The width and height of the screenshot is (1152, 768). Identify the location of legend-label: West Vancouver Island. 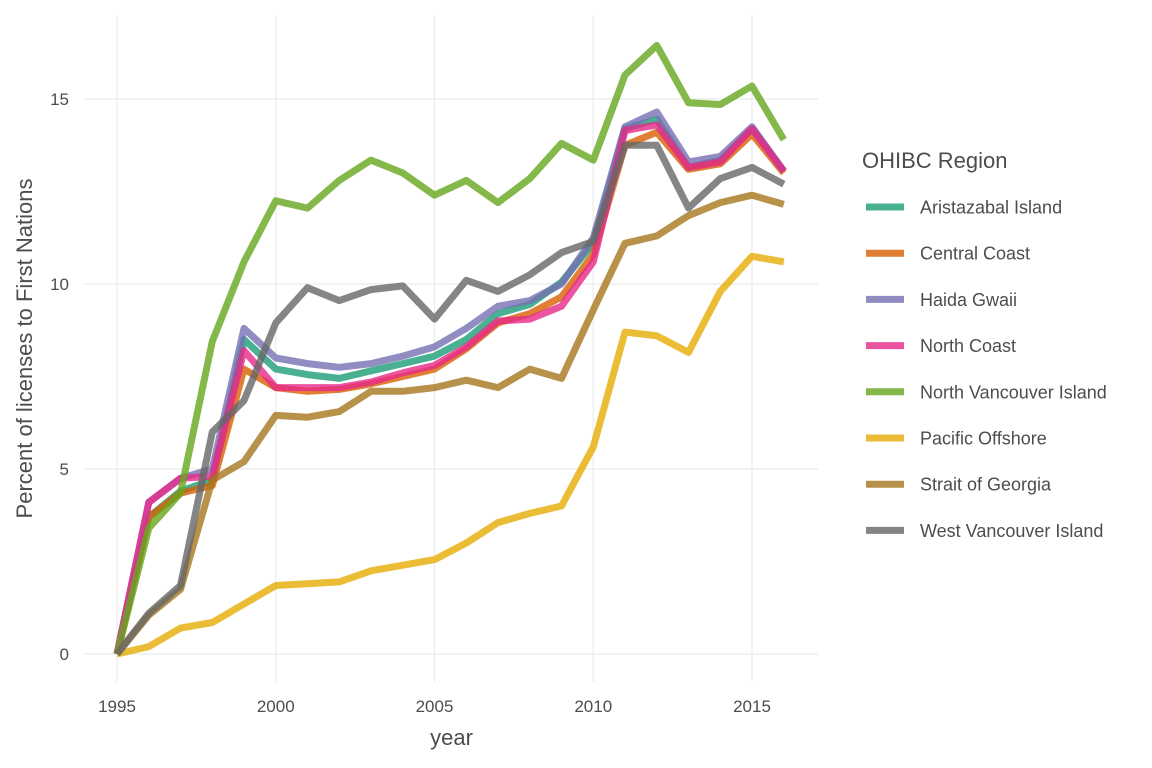
(1011, 531).